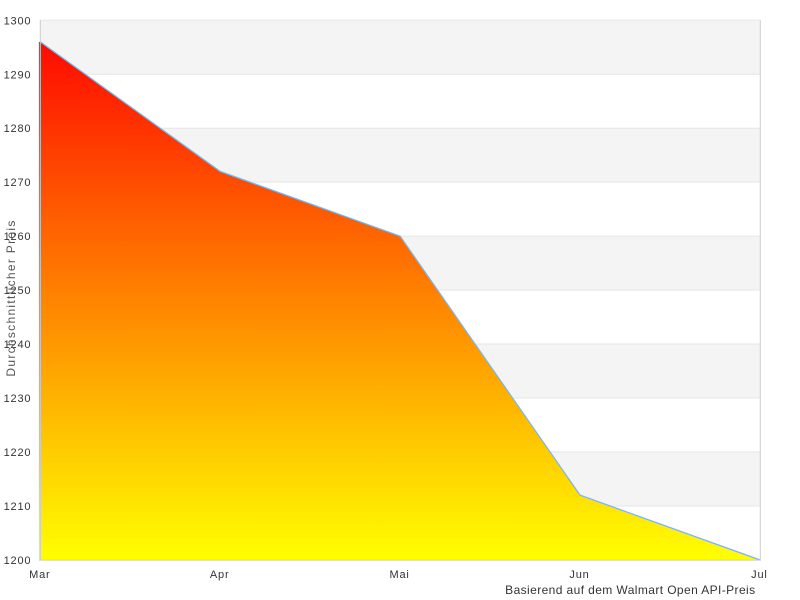  Describe the element at coordinates (18, 453) in the screenshot. I see `svg-text: 1220` at that location.